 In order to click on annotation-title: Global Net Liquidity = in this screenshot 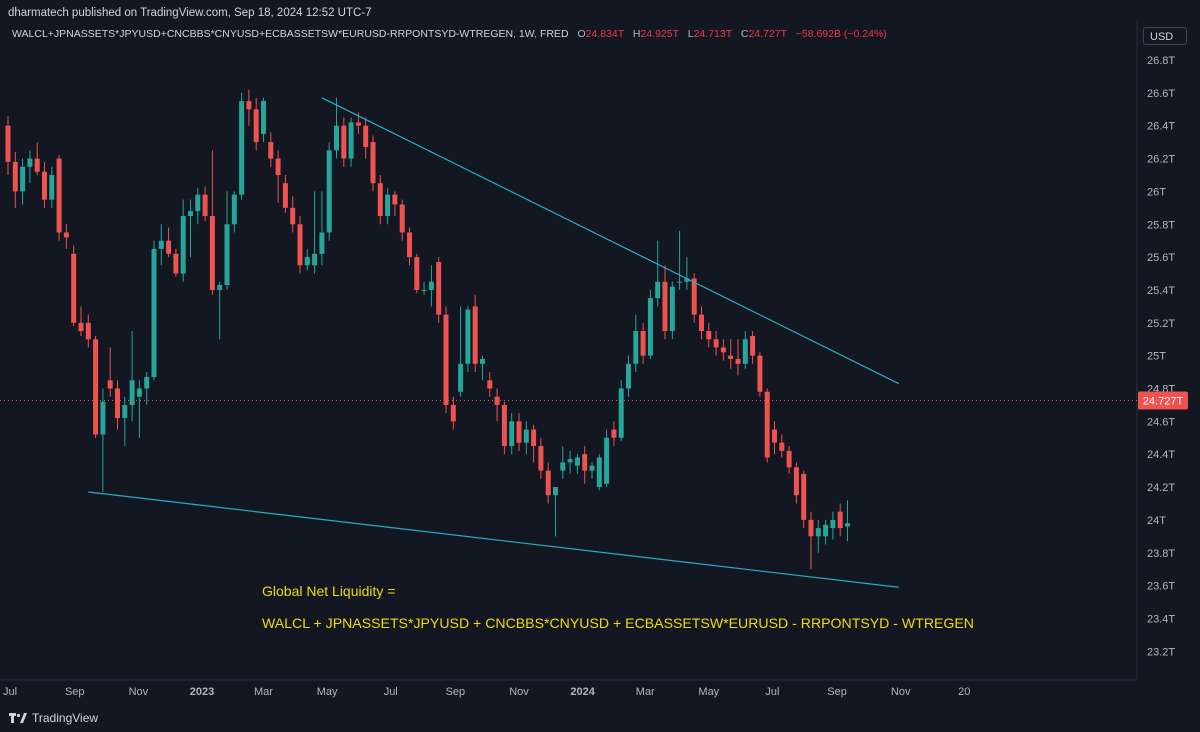, I will do `click(328, 591)`.